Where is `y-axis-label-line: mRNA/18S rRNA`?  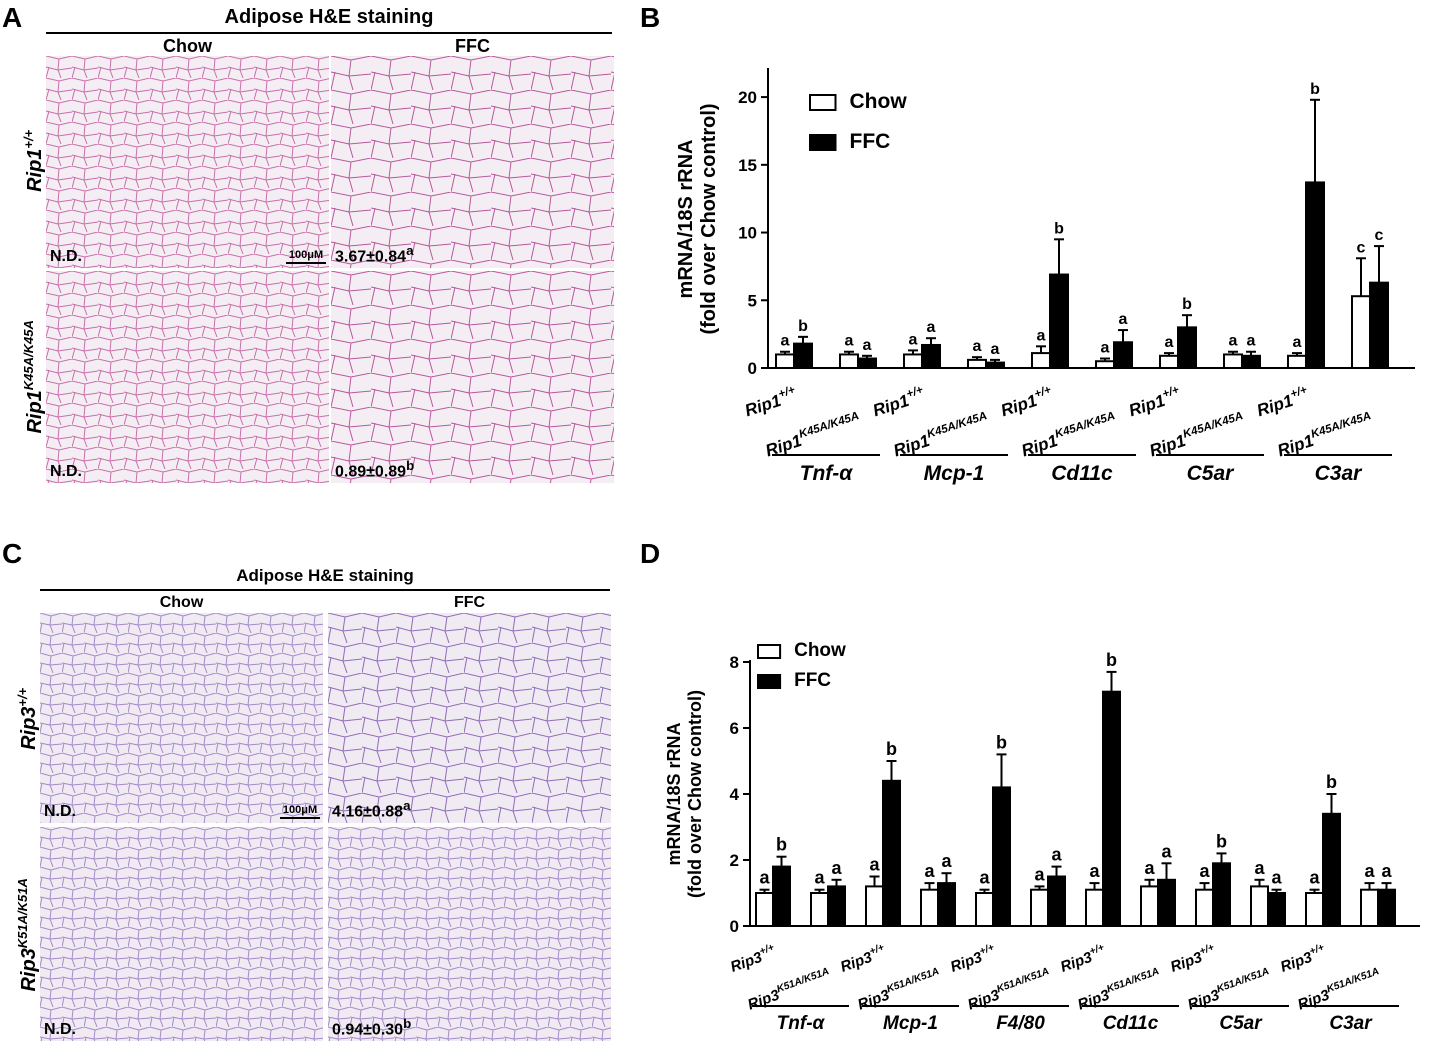 y-axis-label-line: mRNA/18S rRNA is located at coordinates (674, 793).